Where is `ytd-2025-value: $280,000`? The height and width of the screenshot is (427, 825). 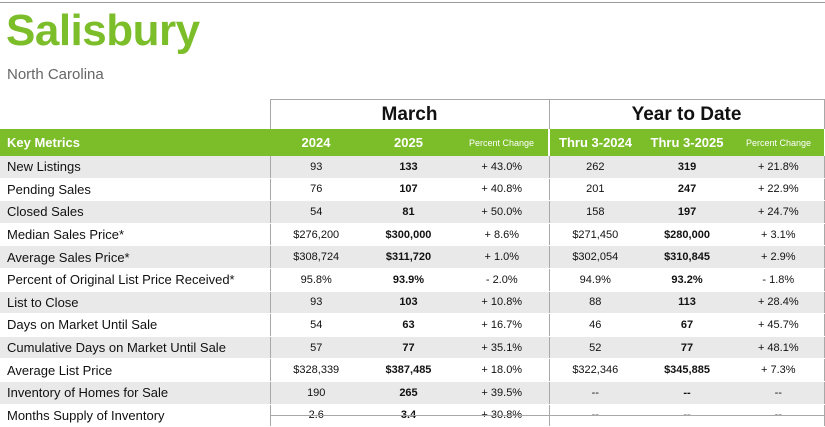
ytd-2025-value: $280,000 is located at coordinates (687, 235).